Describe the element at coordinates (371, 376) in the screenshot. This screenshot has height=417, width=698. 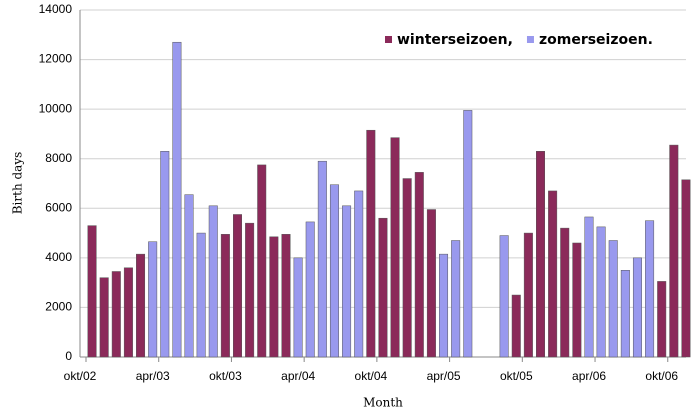
I see `x-tick-label: okt/04` at that location.